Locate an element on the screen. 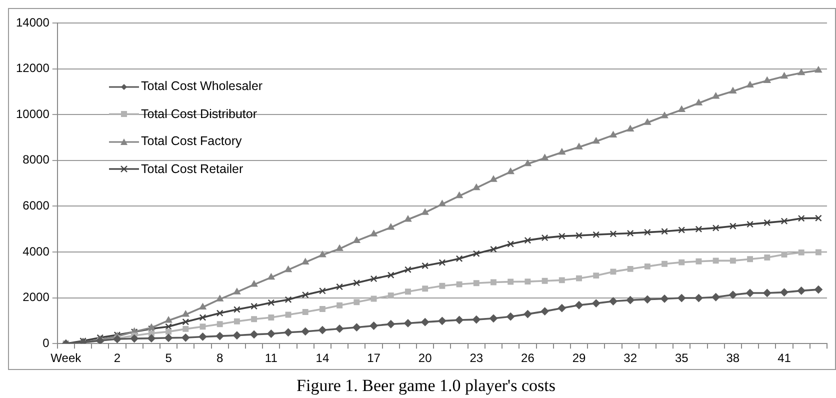  legend-label: Total Cost Factory is located at coordinates (191, 141).